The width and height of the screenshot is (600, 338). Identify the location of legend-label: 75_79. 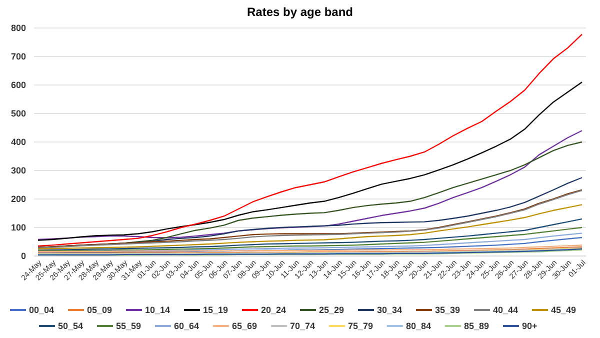
(361, 326).